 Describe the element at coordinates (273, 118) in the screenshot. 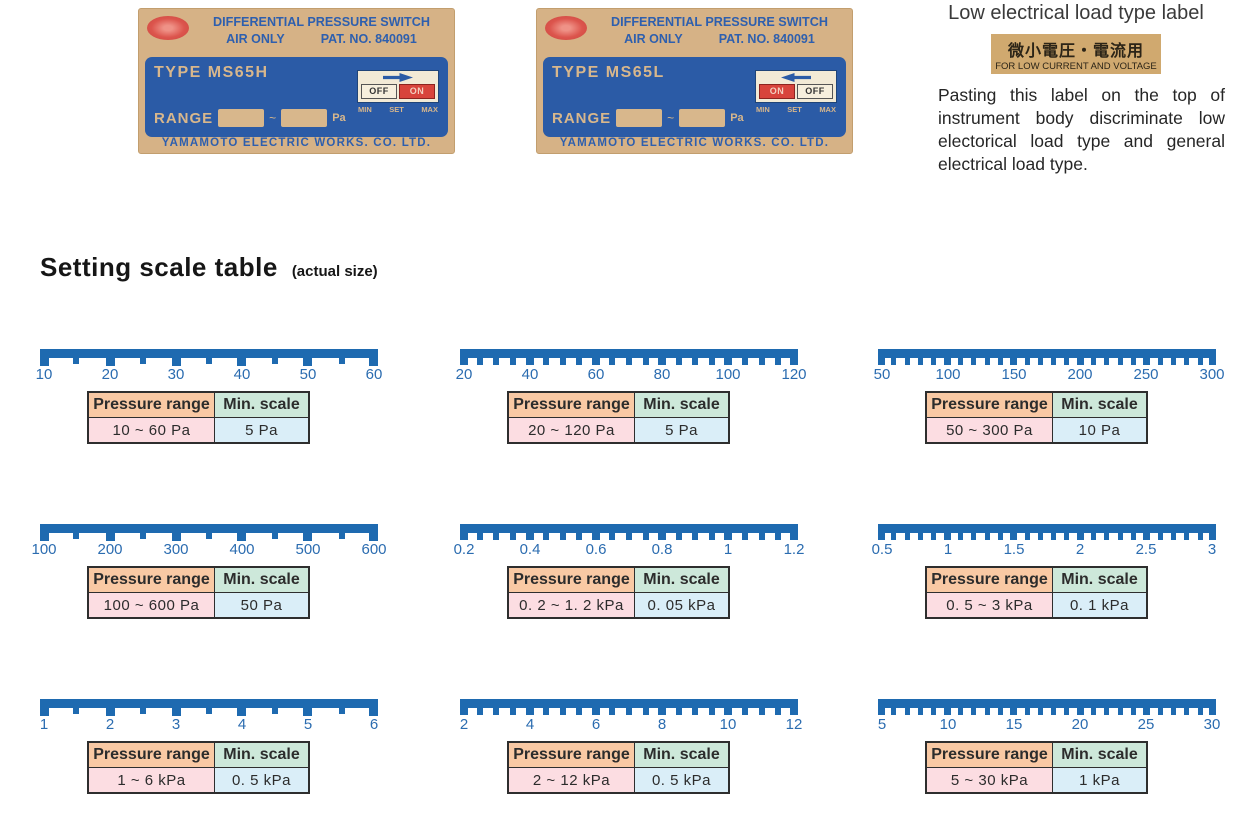

I see `range-tilde: ~` at that location.